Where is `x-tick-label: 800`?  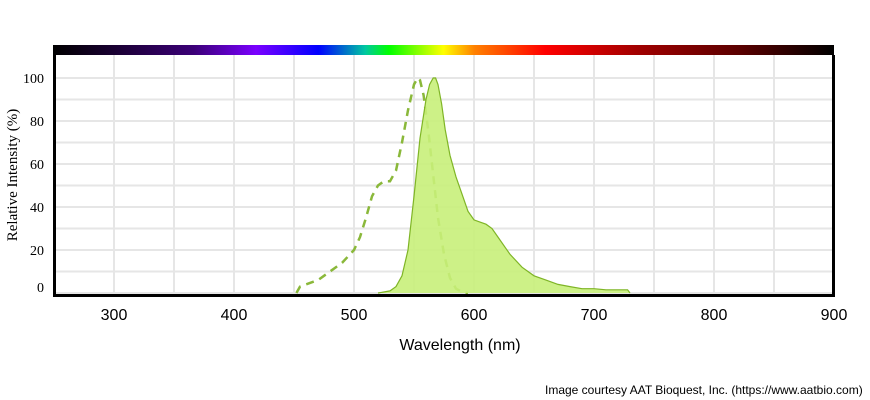
x-tick-label: 800 is located at coordinates (714, 315).